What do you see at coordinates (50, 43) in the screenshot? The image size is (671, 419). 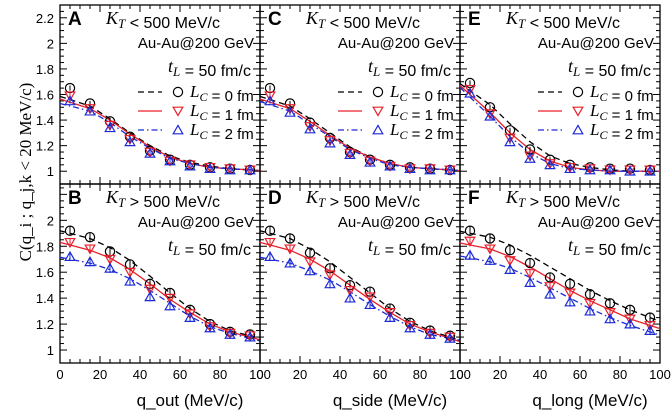 I see `y-tick-label: 2` at bounding box center [50, 43].